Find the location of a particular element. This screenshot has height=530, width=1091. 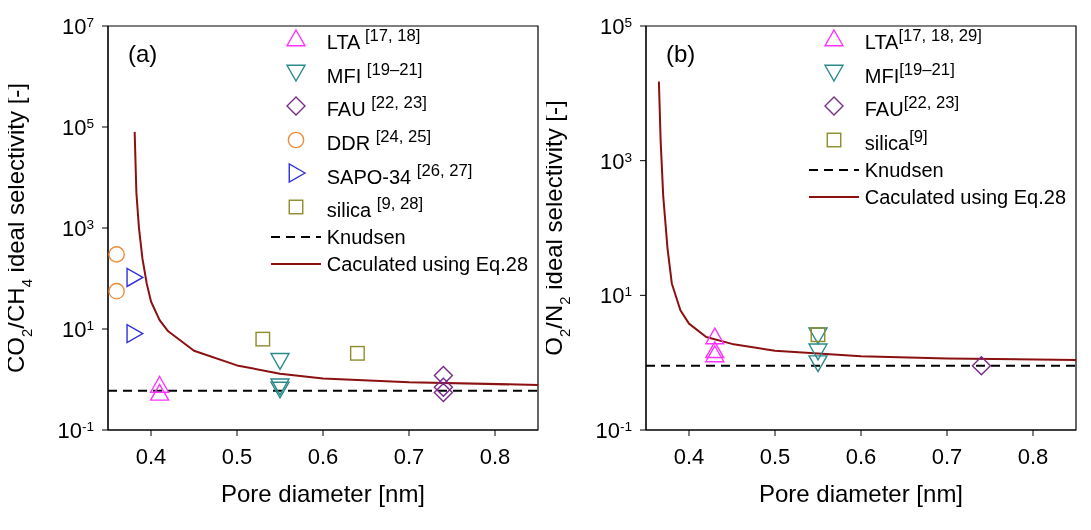

legend-label: MFI$^{[19–21]}$ is located at coordinates (909, 73).